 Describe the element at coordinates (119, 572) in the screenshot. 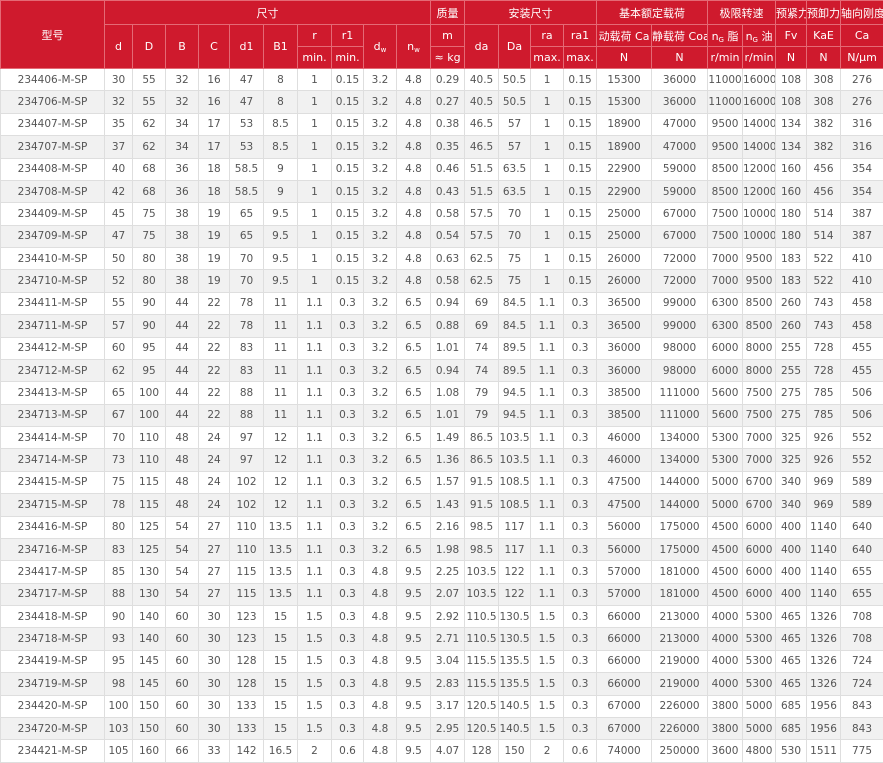

I see `value-cell: 85` at that location.